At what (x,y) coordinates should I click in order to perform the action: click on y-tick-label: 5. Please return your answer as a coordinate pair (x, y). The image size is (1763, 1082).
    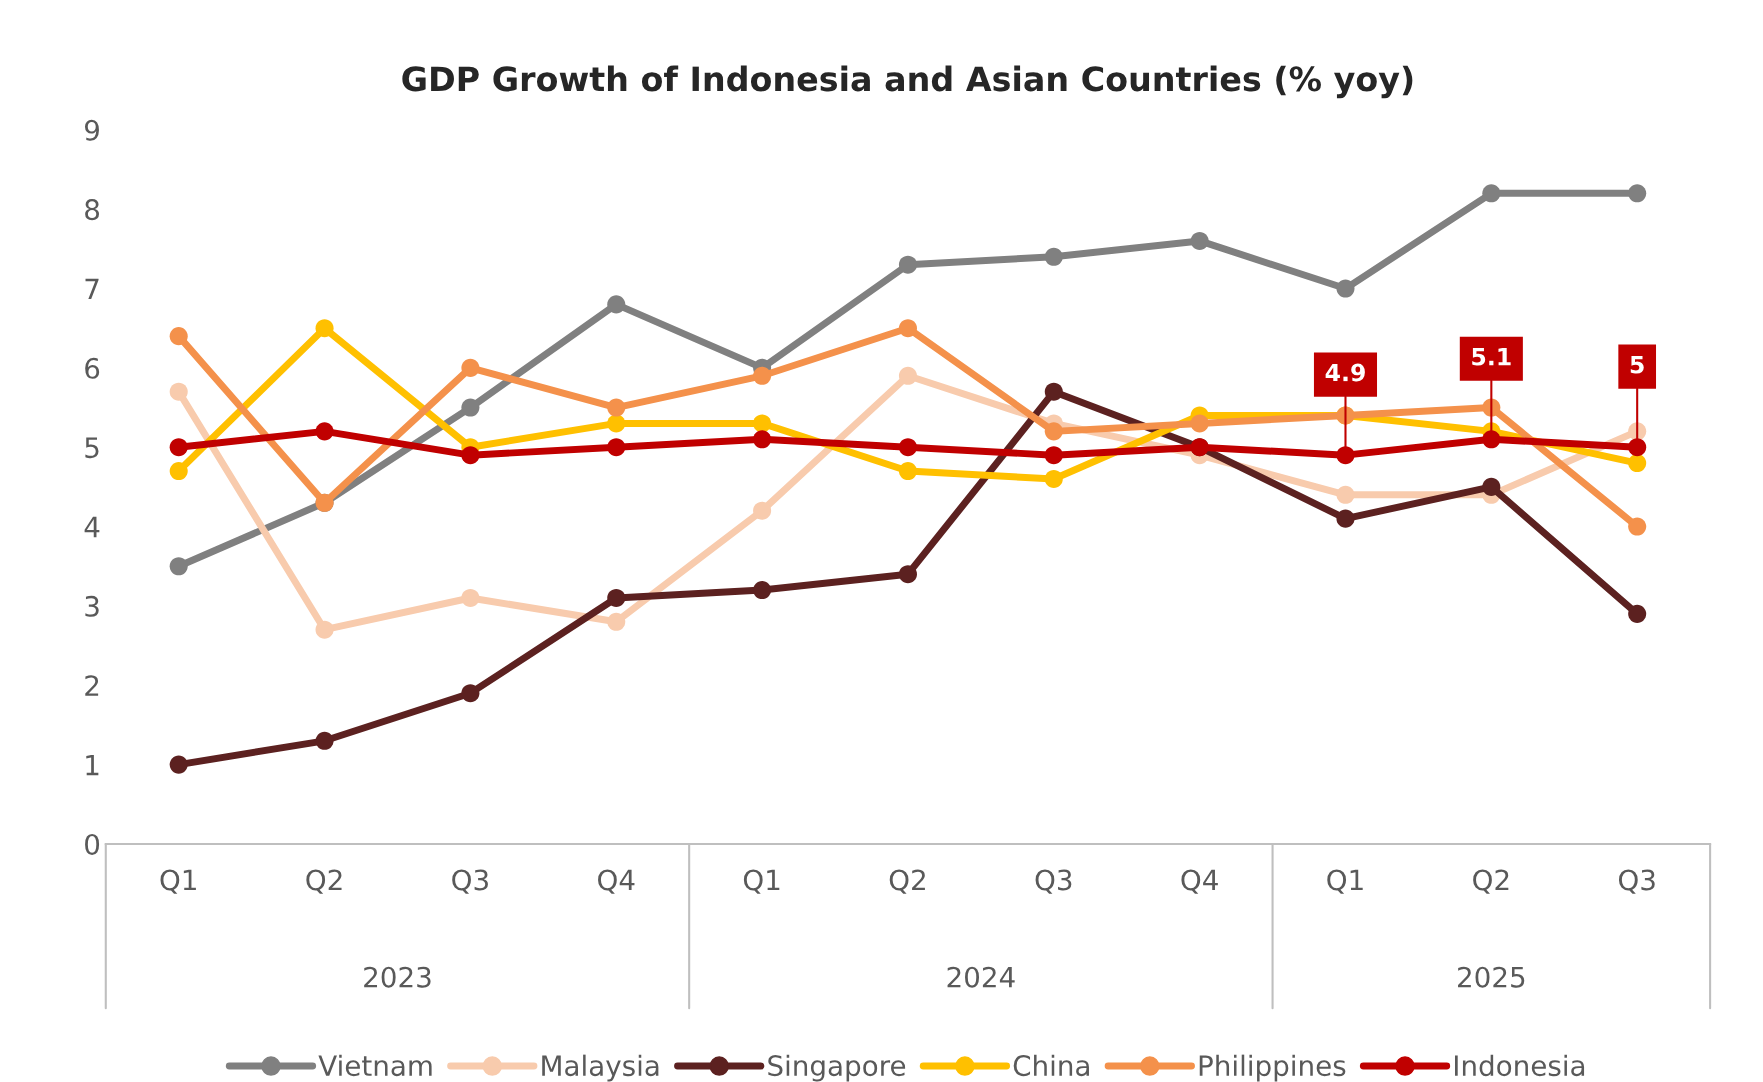
    Looking at the image, I should click on (92, 448).